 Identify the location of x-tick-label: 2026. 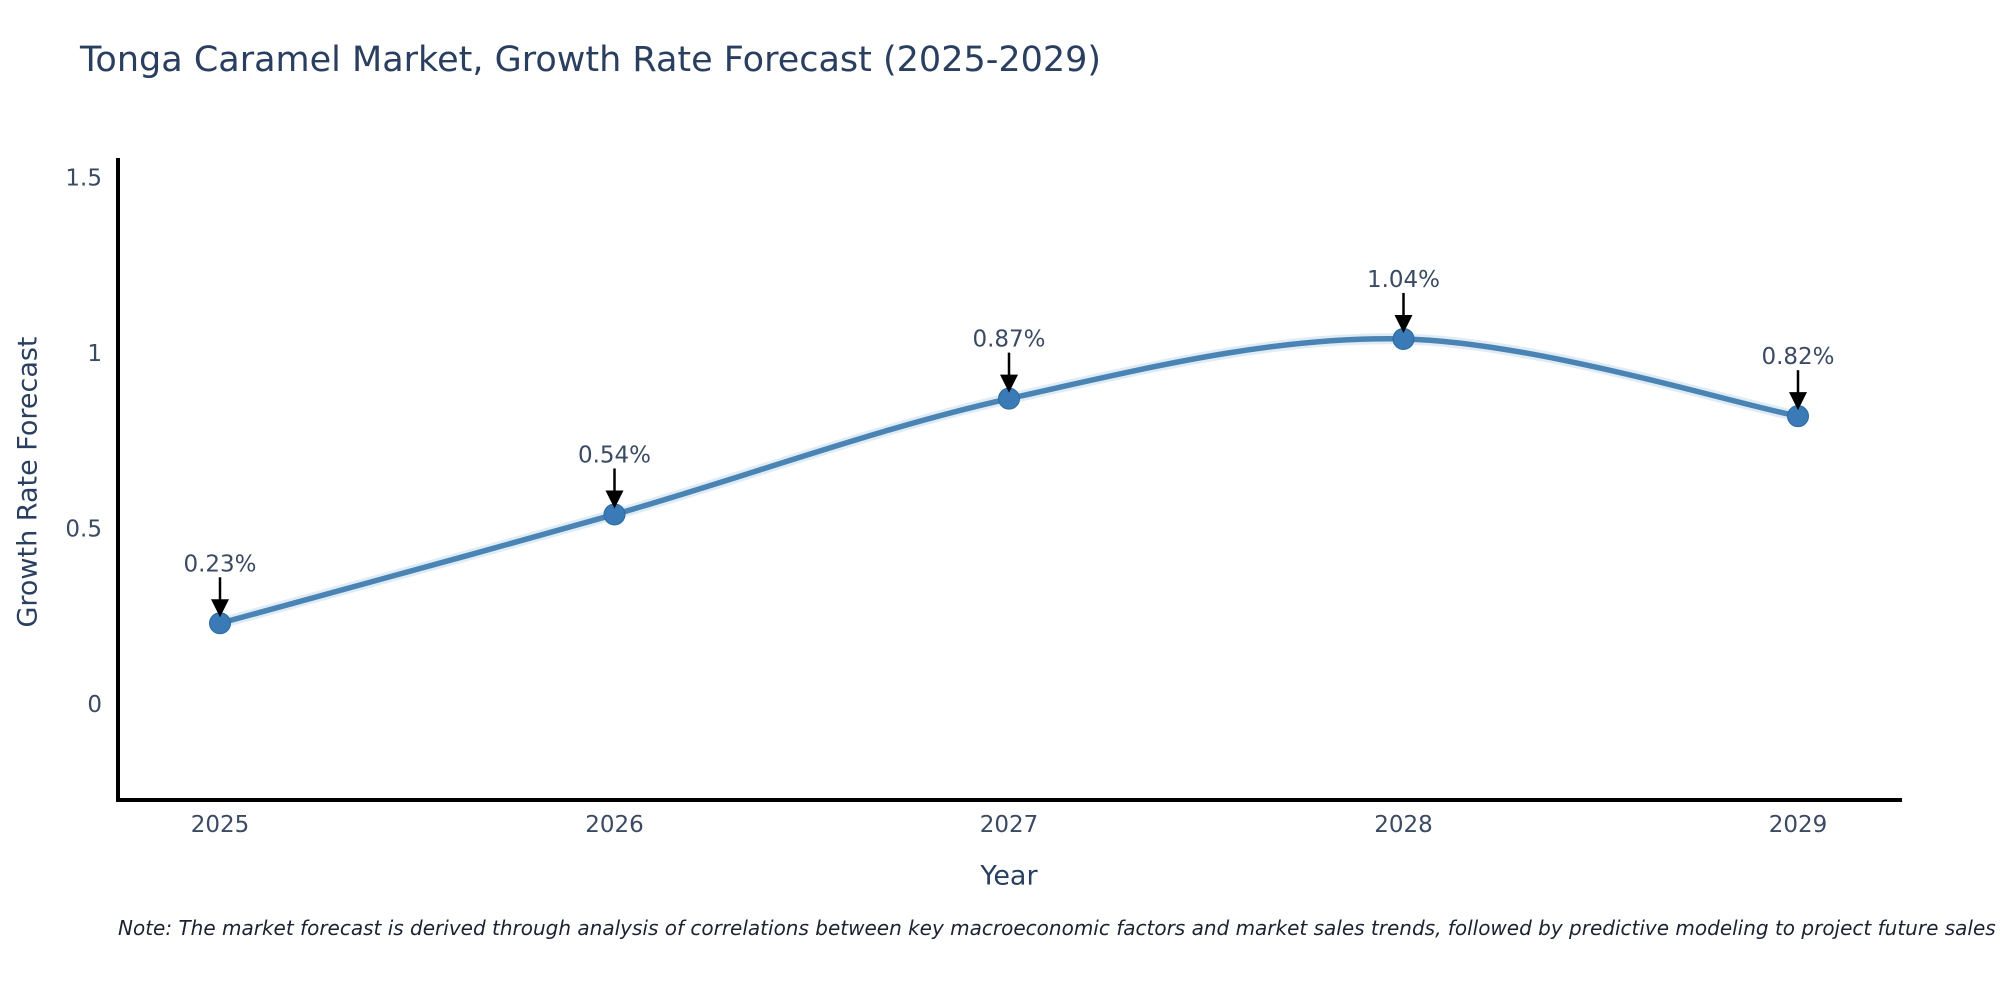
(614, 825).